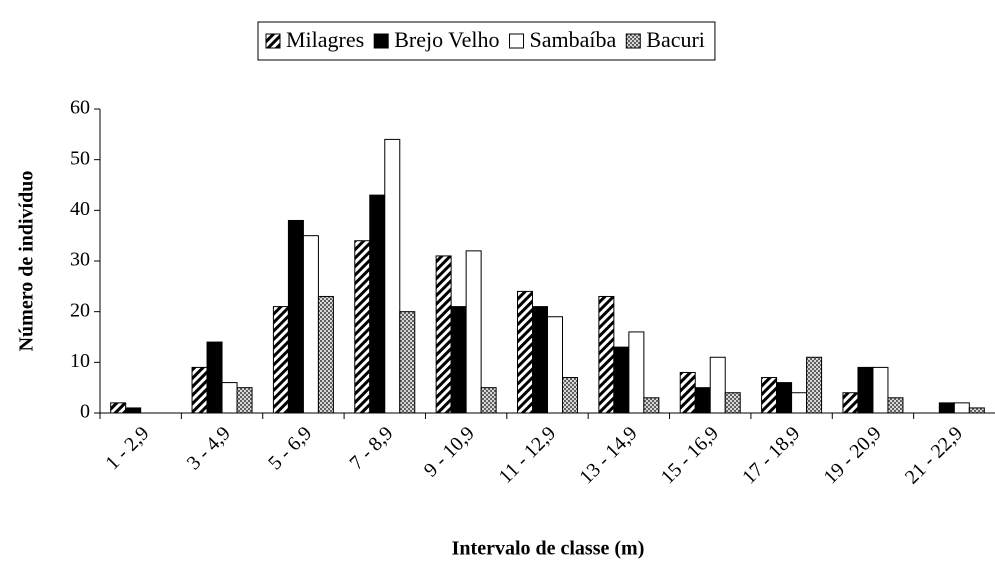 This screenshot has width=995, height=567. I want to click on y-tick-label: 50, so click(80, 158).